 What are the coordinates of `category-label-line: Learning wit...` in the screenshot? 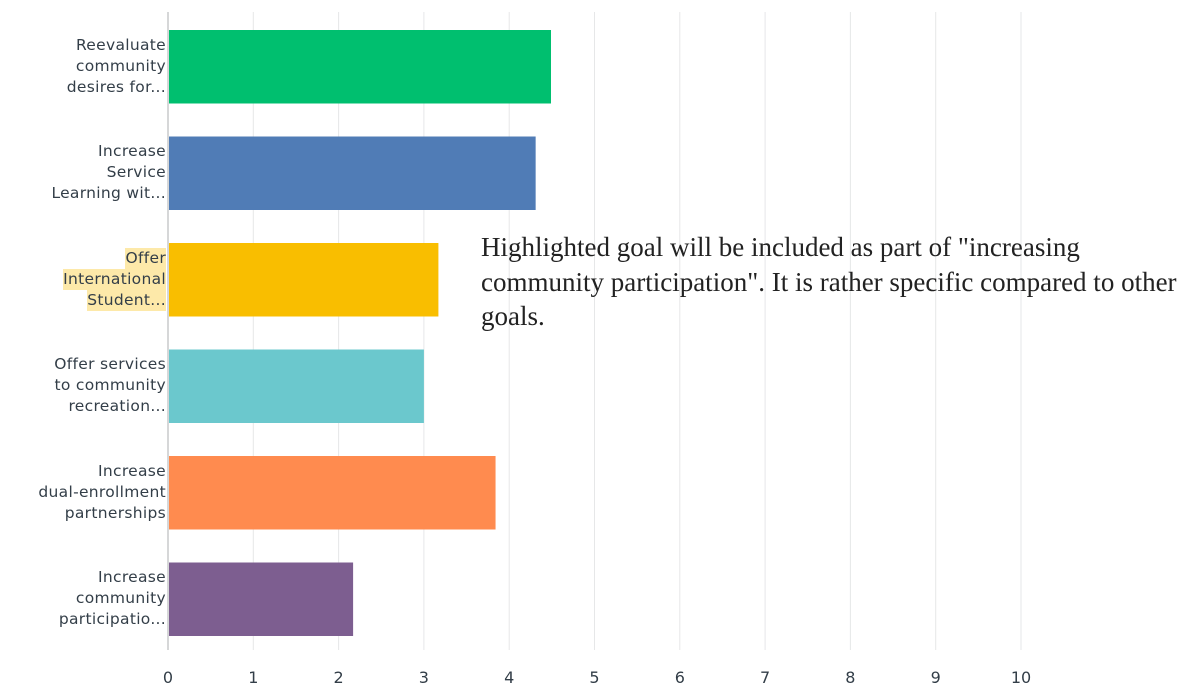 It's located at (108, 193).